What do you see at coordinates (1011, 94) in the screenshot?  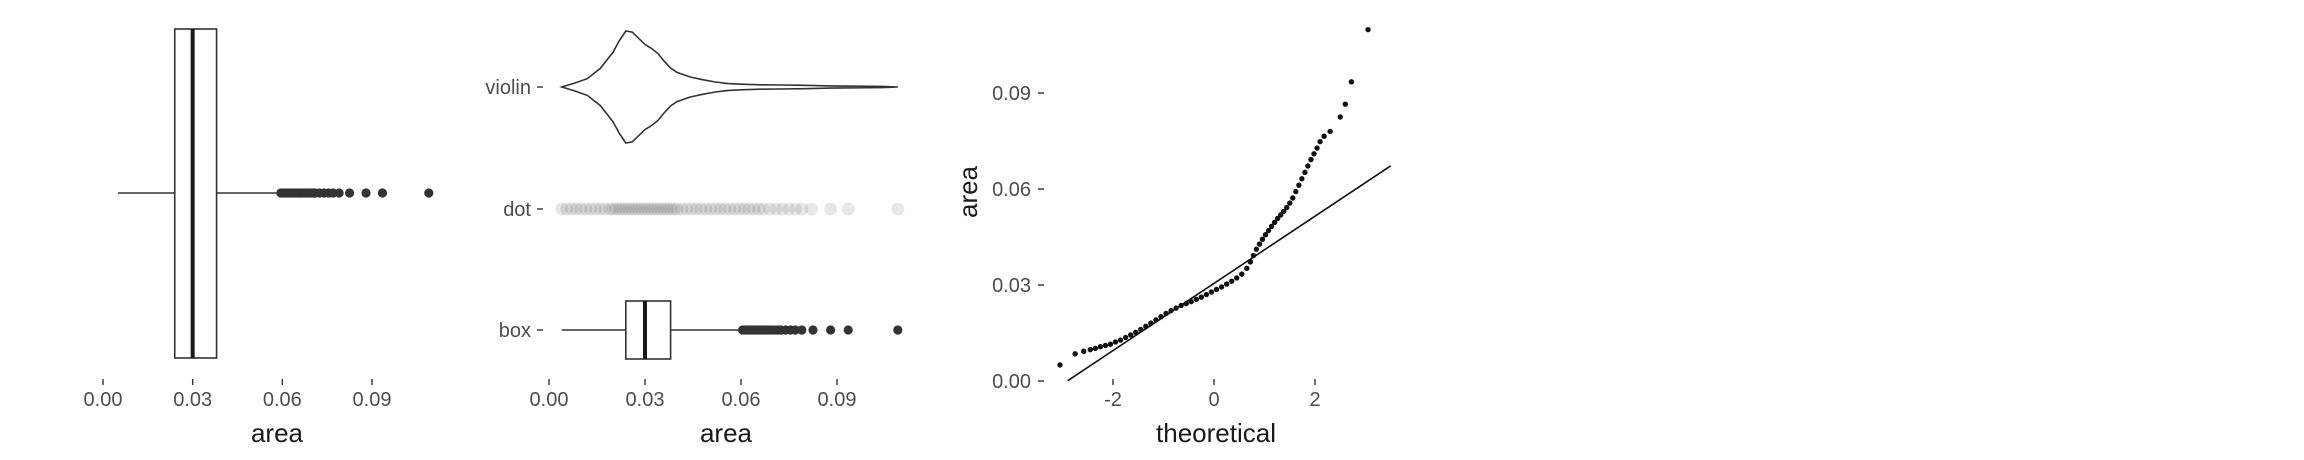 I see `y-tick-label: 0.09` at bounding box center [1011, 94].